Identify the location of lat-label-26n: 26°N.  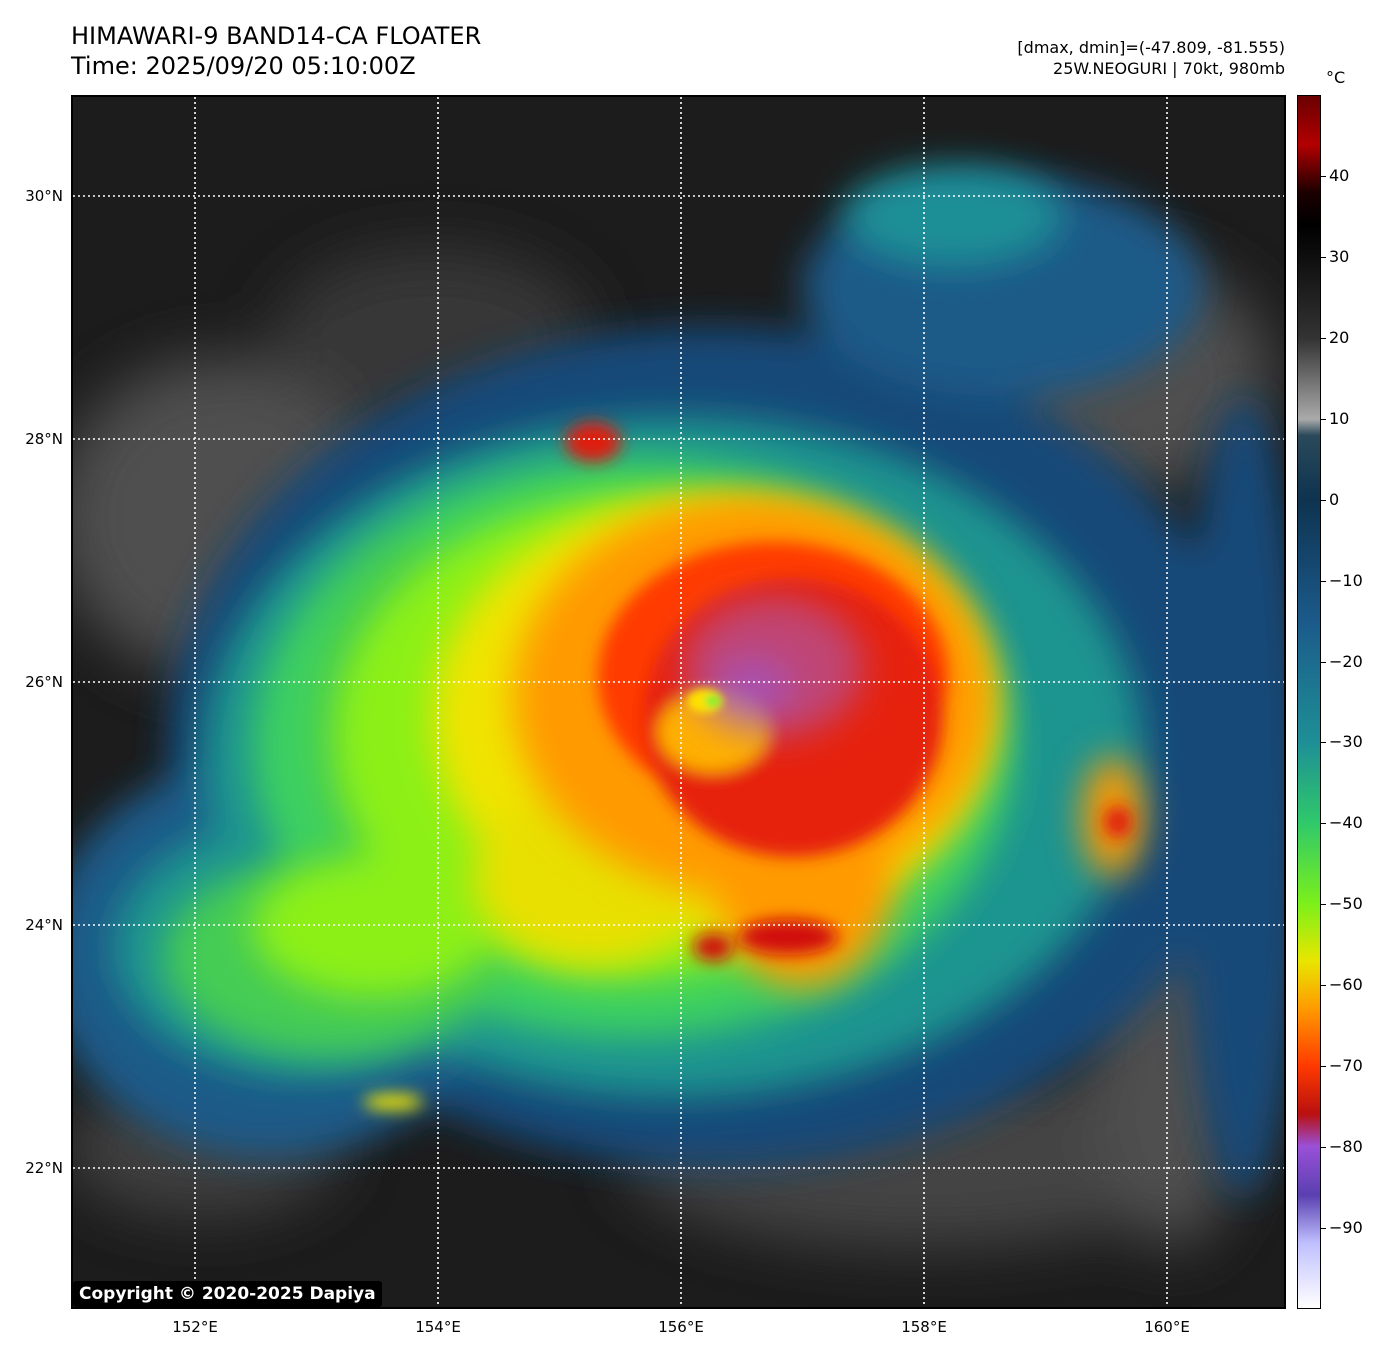
(44, 682).